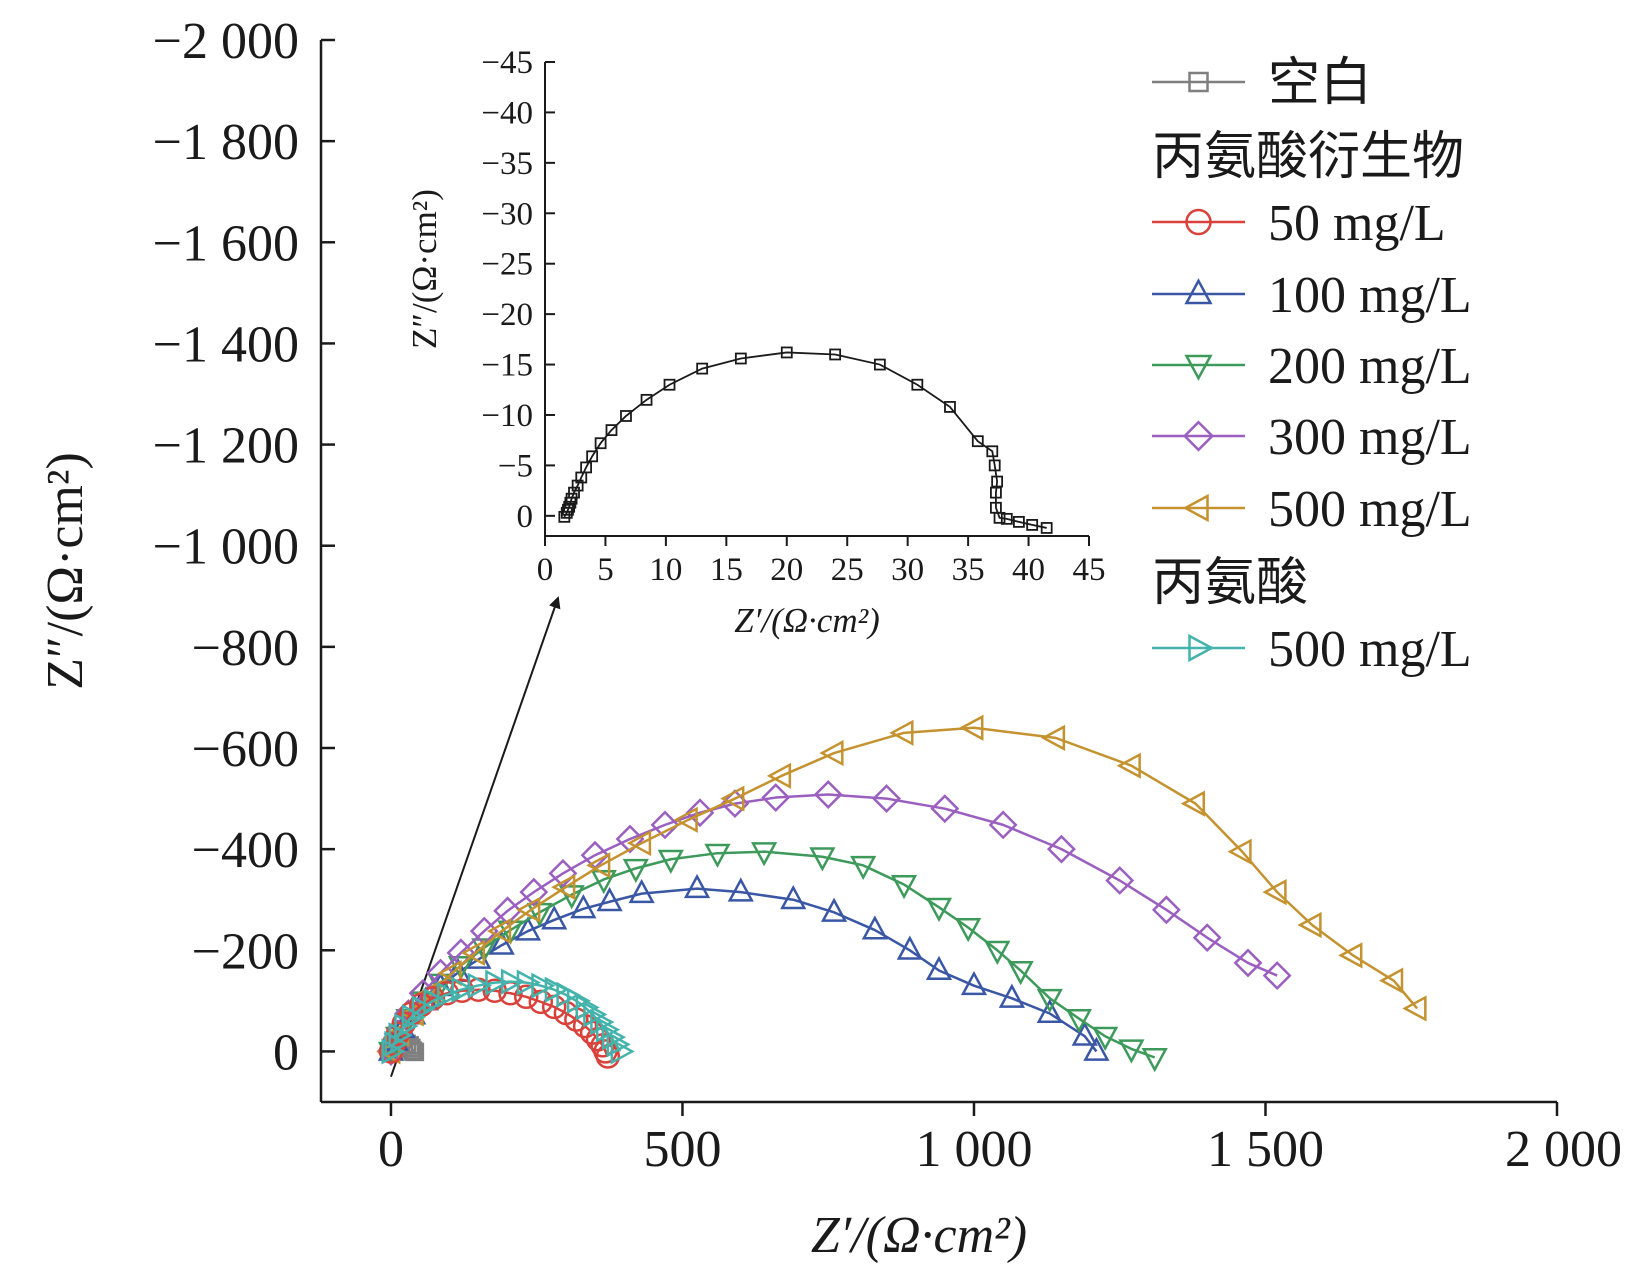  Describe the element at coordinates (507, 366) in the screenshot. I see `inset-y-tick-label: −15` at that location.